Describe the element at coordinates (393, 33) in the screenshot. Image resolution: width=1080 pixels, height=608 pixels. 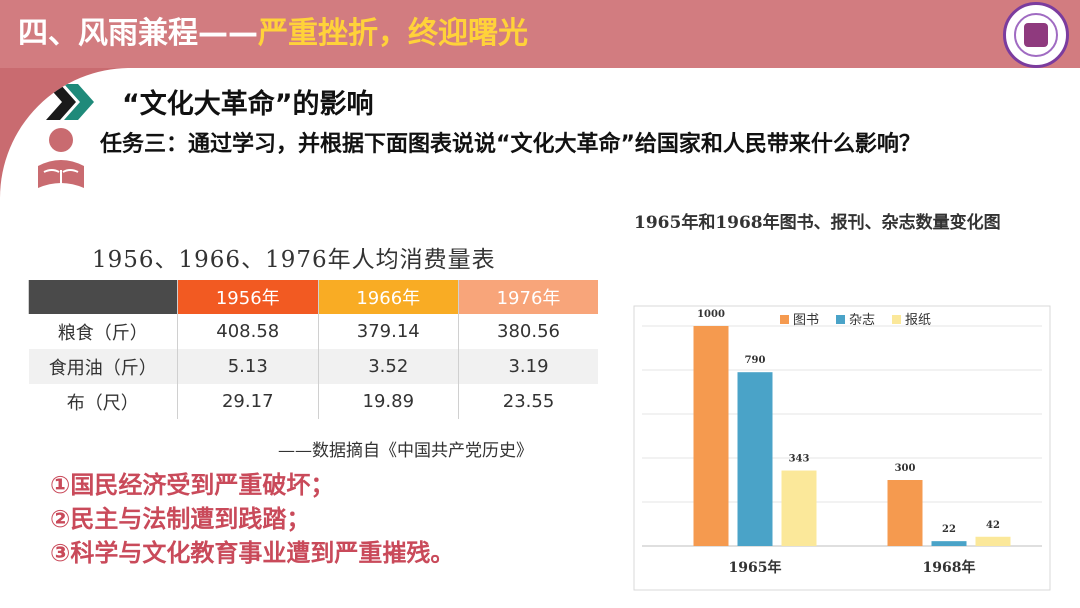
I see `title-part-2: 严重挫折，终迎曙光` at that location.